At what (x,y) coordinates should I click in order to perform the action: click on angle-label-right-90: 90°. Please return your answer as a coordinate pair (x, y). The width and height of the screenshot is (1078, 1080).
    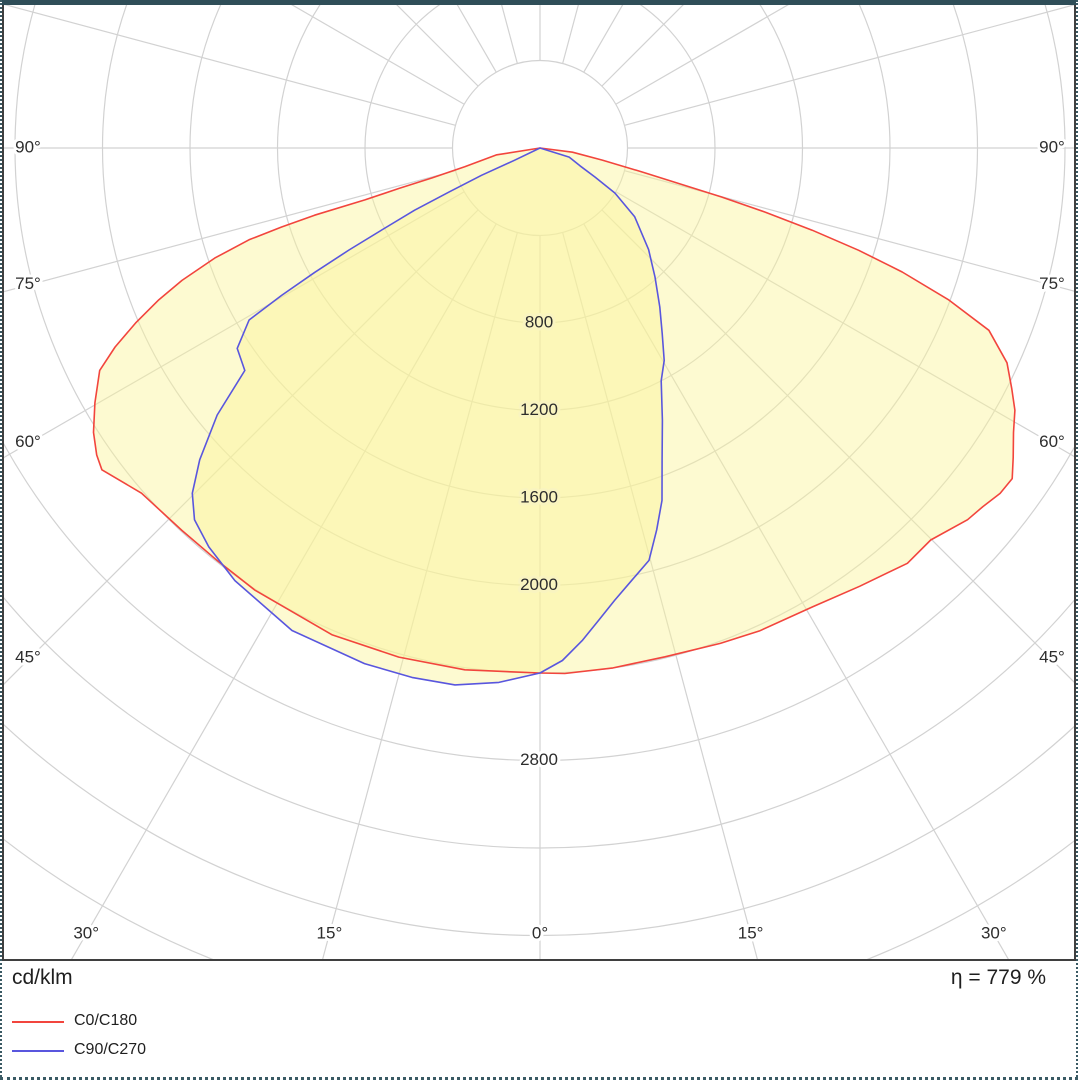
    Looking at the image, I should click on (1052, 146).